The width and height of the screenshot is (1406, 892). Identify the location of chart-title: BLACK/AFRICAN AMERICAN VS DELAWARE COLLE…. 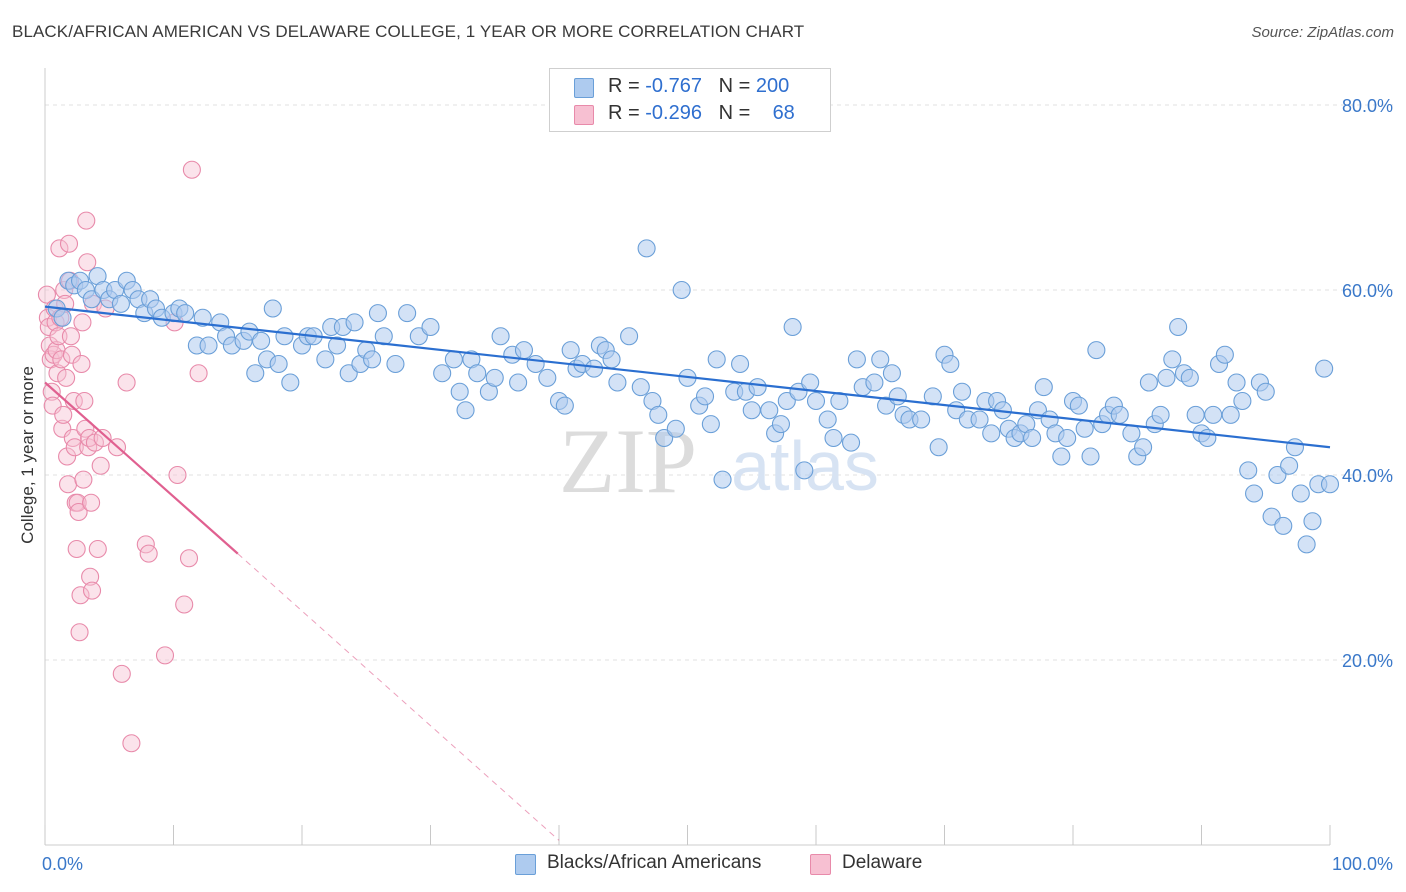
(408, 31).